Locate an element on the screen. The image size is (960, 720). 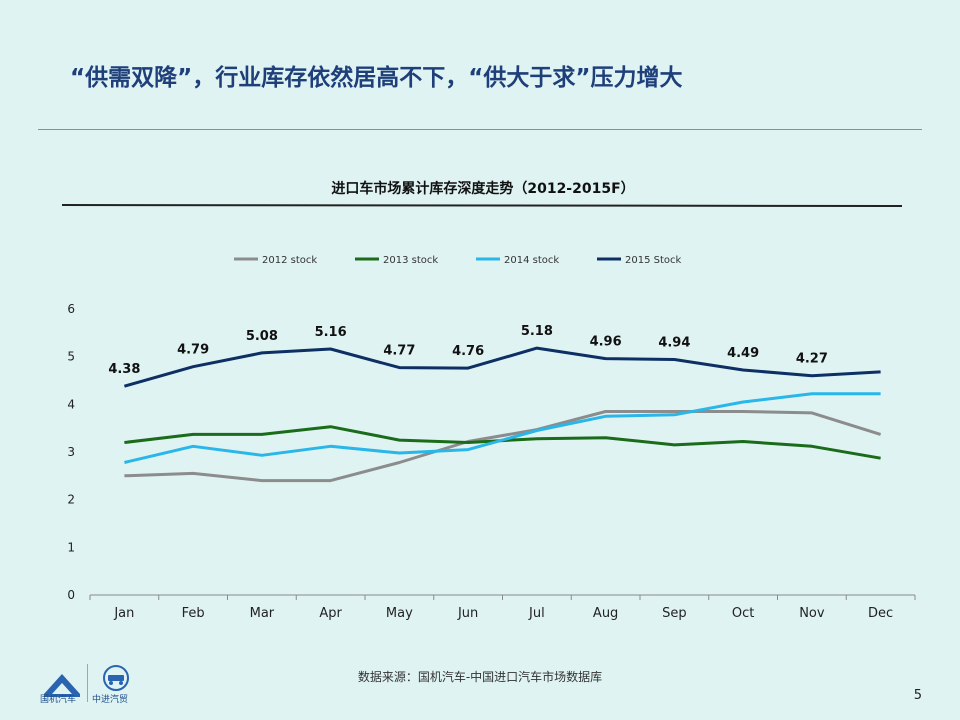
series-line-2014-stock is located at coordinates (502, 428).